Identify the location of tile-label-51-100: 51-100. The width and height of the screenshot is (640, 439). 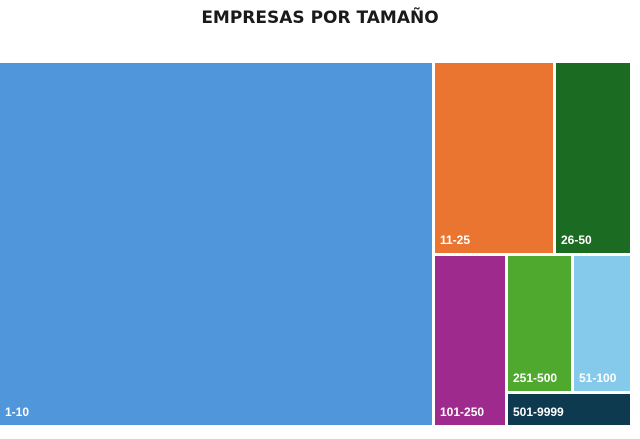
(598, 378).